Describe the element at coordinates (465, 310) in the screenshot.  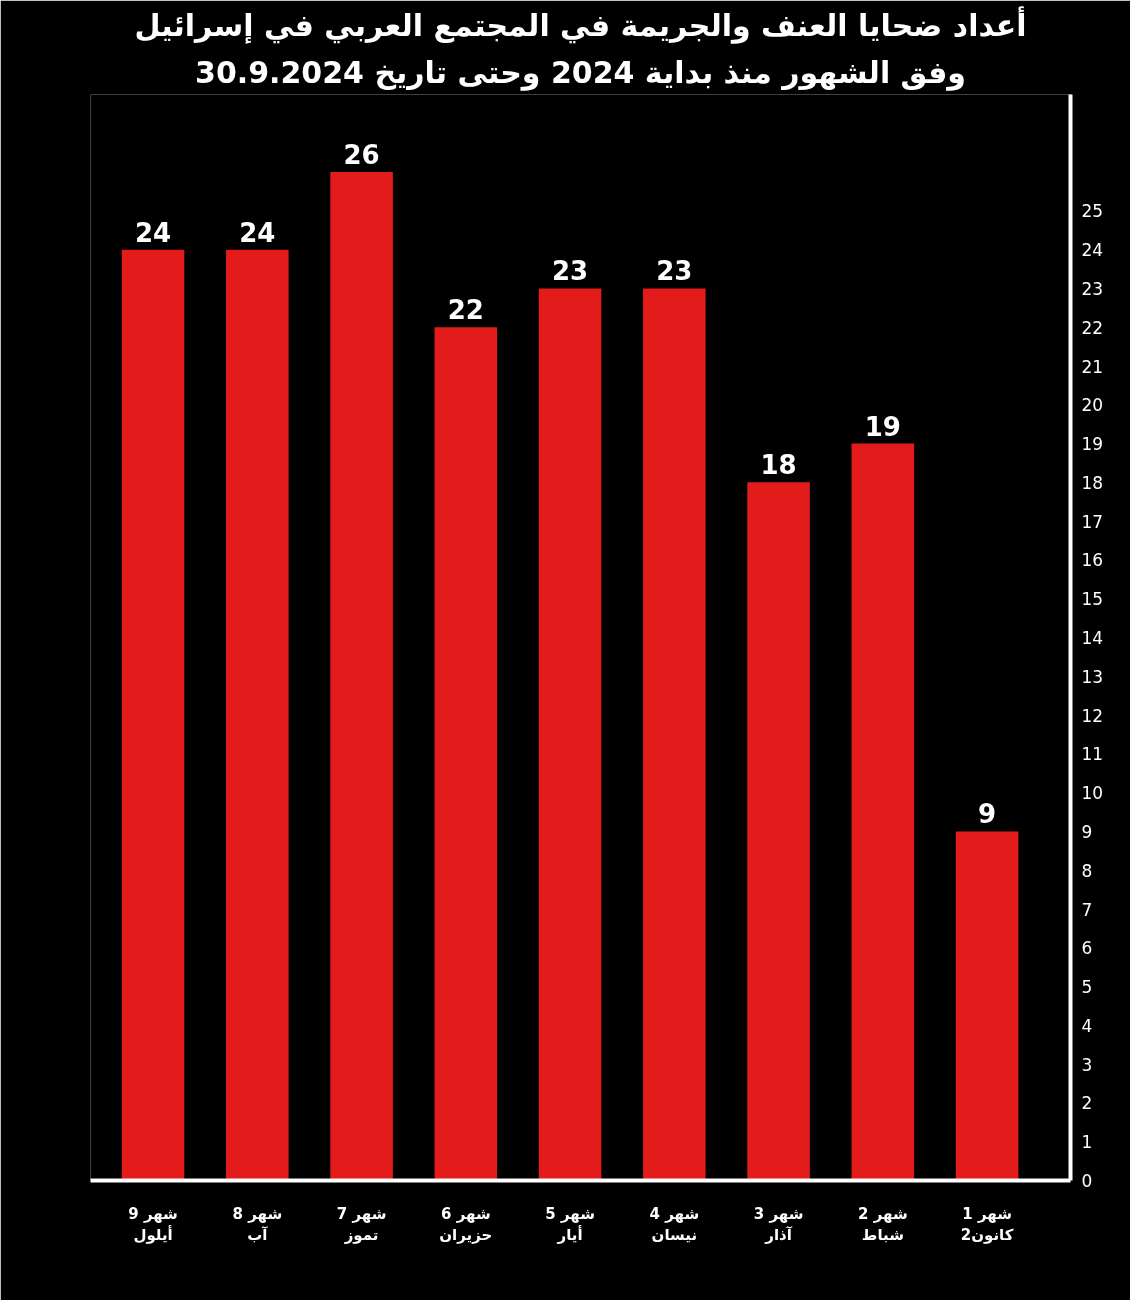
I see `data-label: 22` at that location.